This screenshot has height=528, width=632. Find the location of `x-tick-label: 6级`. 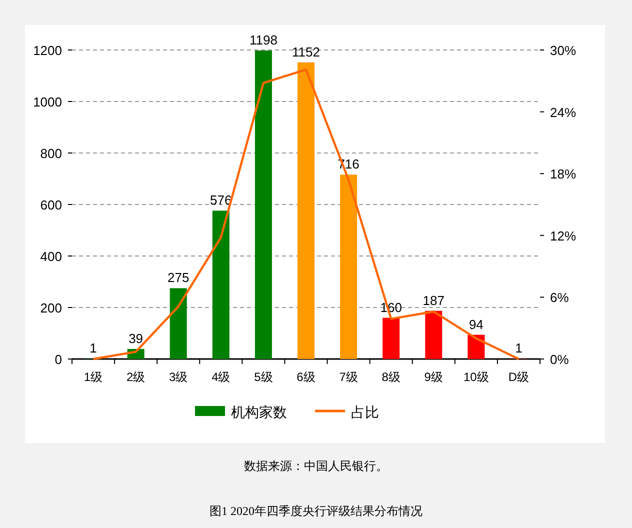

x-tick-label: 6级 is located at coordinates (306, 377).